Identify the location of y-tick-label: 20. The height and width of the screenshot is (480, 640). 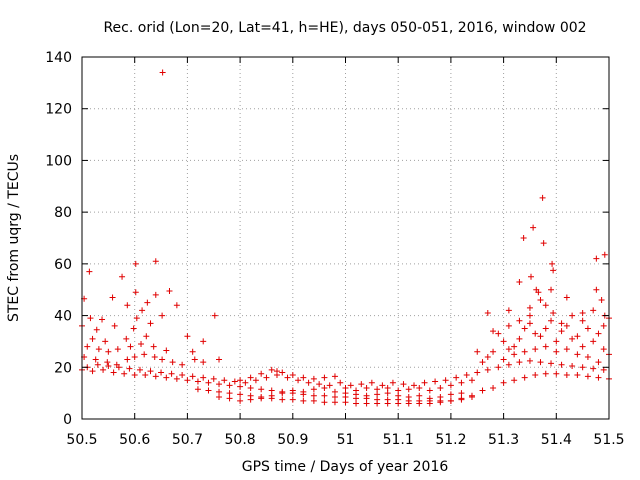
(63, 368).